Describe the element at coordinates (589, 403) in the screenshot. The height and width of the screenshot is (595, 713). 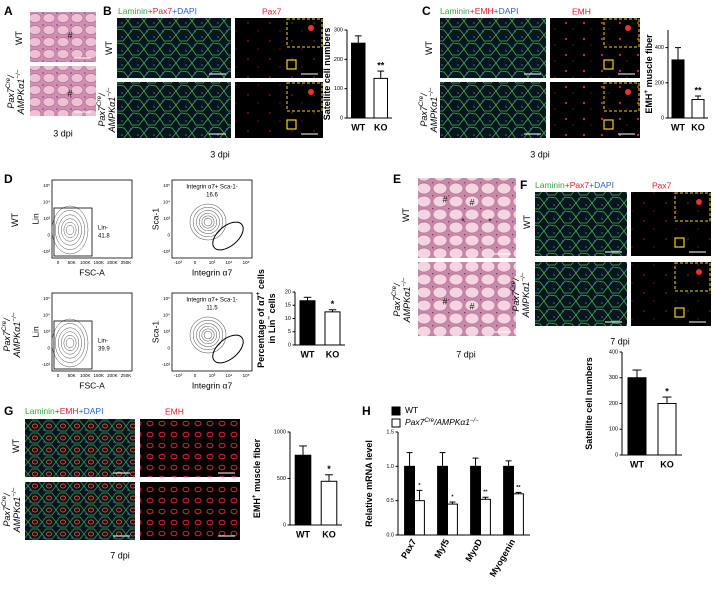
I see `text-segment: Satellite cell numbers` at that location.